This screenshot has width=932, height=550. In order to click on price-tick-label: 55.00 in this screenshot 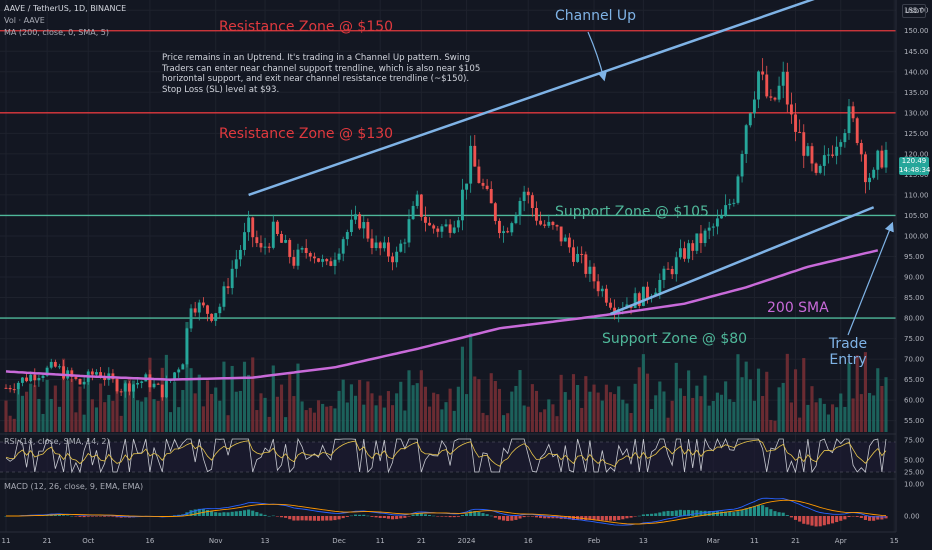, I will do `click(914, 421)`.